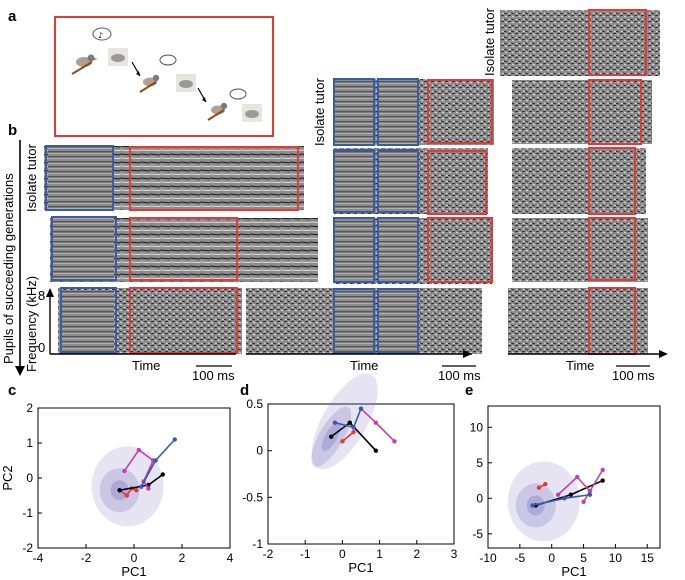  Describe the element at coordinates (20, 371) in the screenshot. I see `generation-arrow-icon` at that location.